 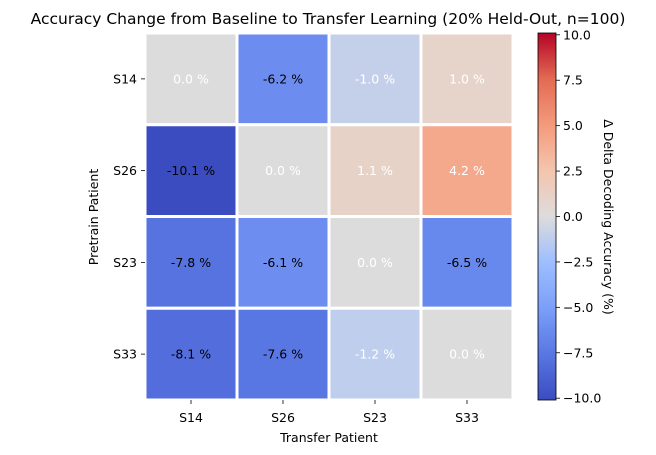 What do you see at coordinates (191, 354) in the screenshot?
I see `cell-value-label: -8.1 %` at bounding box center [191, 354].